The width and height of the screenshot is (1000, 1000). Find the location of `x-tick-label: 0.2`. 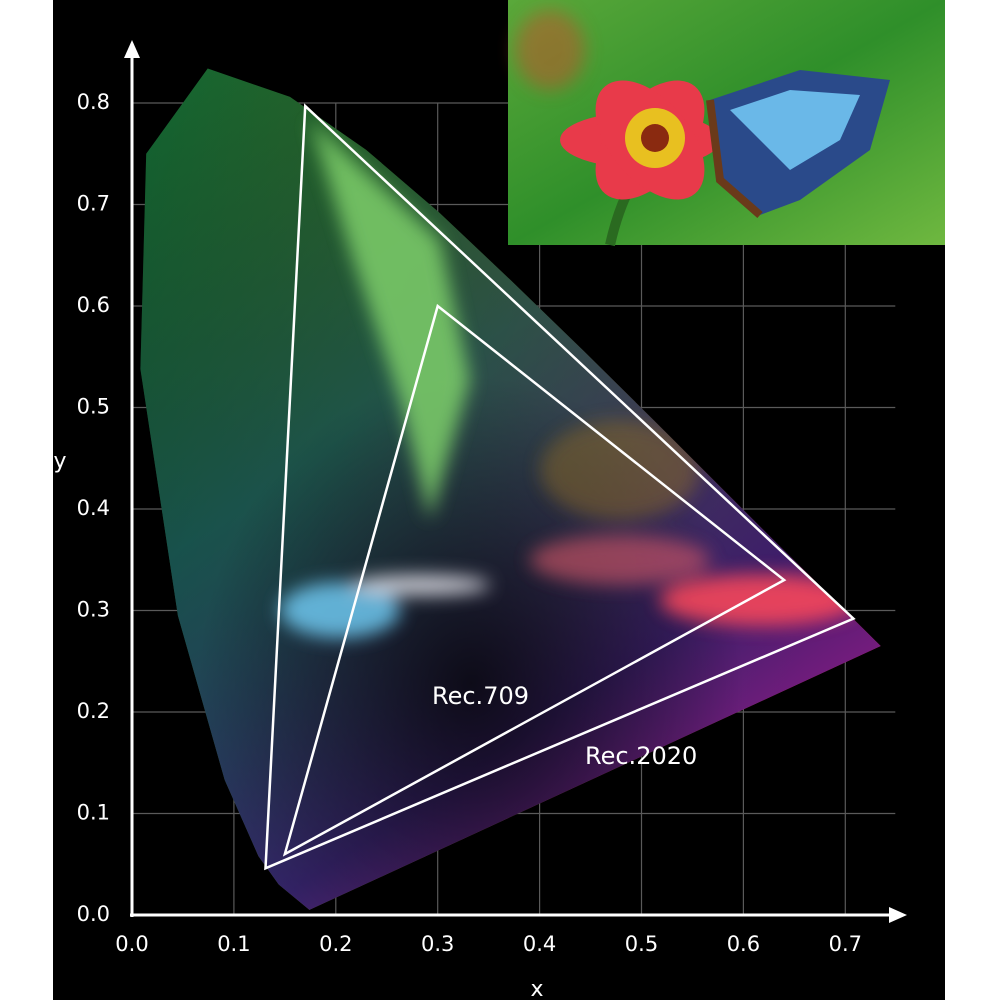

x-tick-label: 0.2 is located at coordinates (335, 944).